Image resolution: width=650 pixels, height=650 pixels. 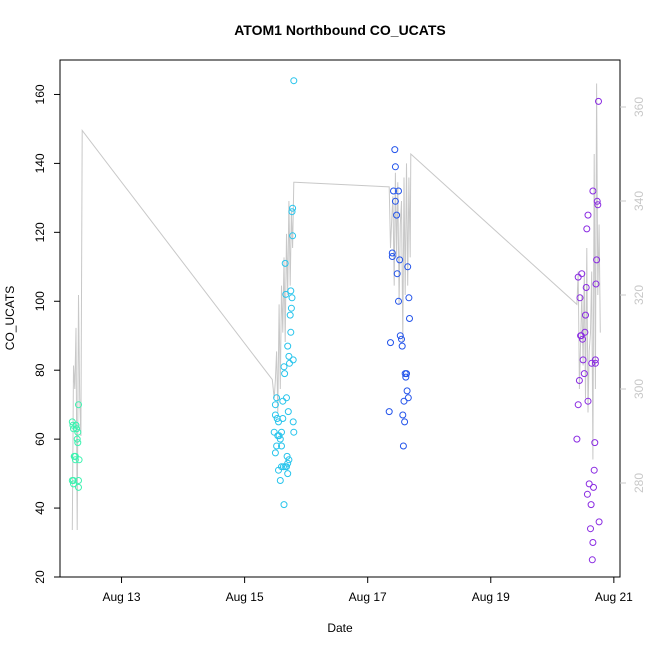 What do you see at coordinates (340, 30) in the screenshot?
I see `chart-title: ATOM1 Northbound CO_UCATS` at bounding box center [340, 30].